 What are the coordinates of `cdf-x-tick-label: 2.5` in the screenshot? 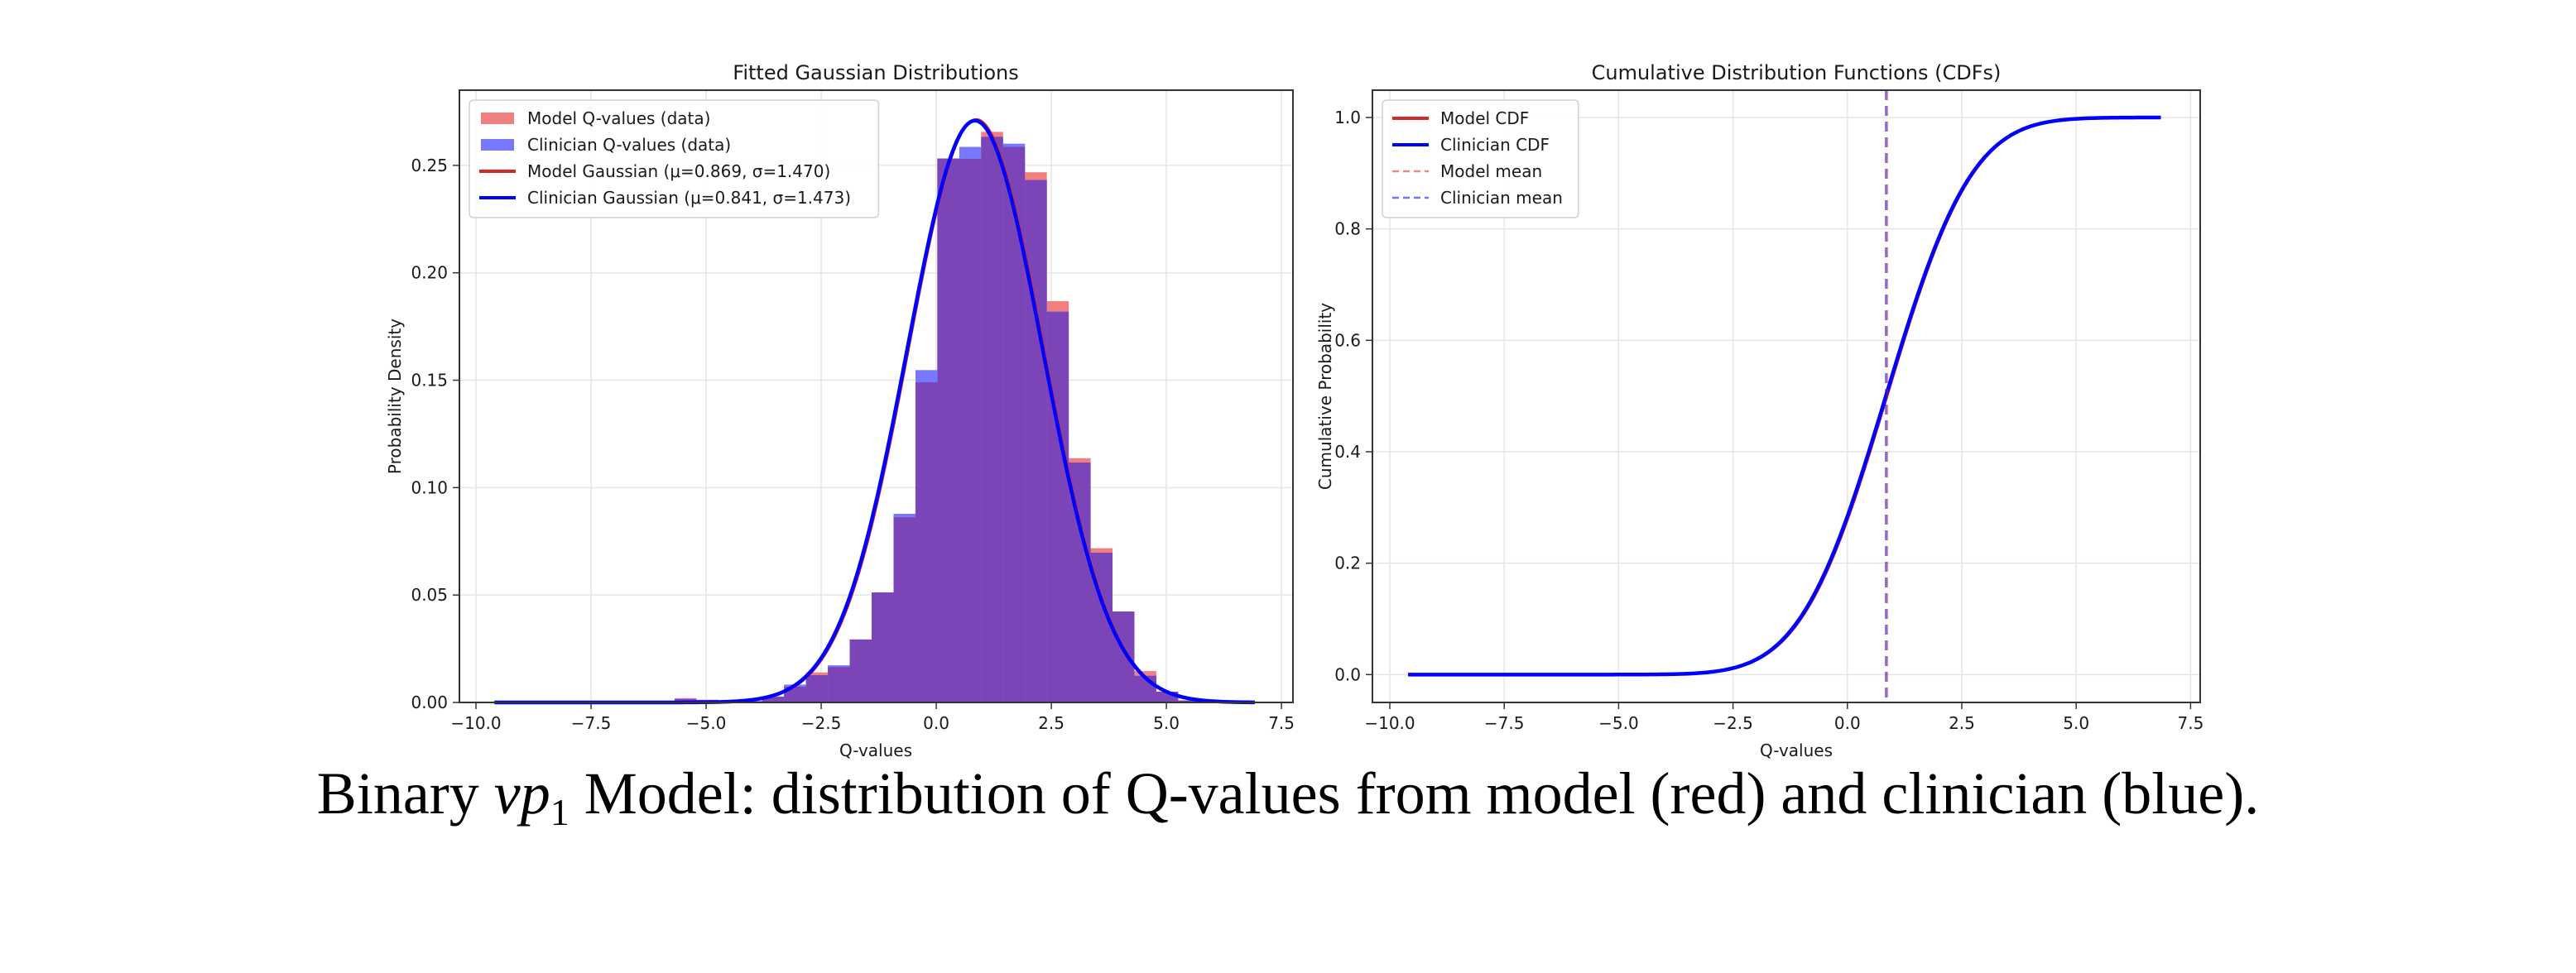 It's located at (1962, 723).